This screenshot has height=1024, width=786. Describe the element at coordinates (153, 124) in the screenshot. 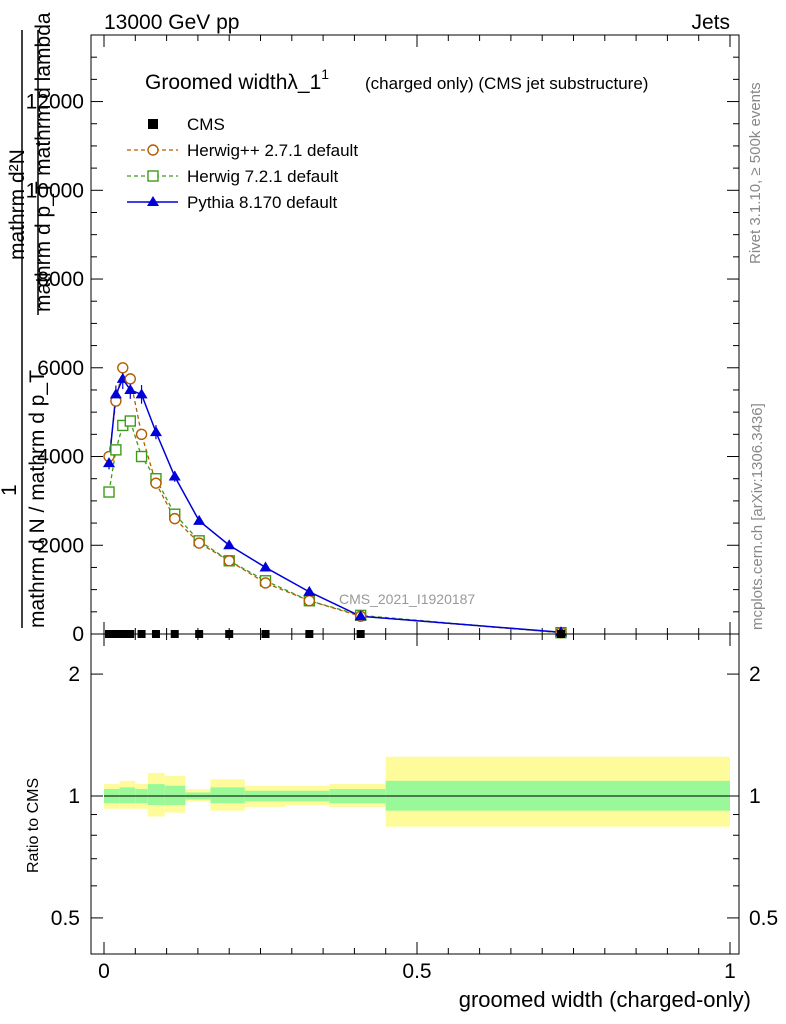

I see `legend-marker-cms` at that location.